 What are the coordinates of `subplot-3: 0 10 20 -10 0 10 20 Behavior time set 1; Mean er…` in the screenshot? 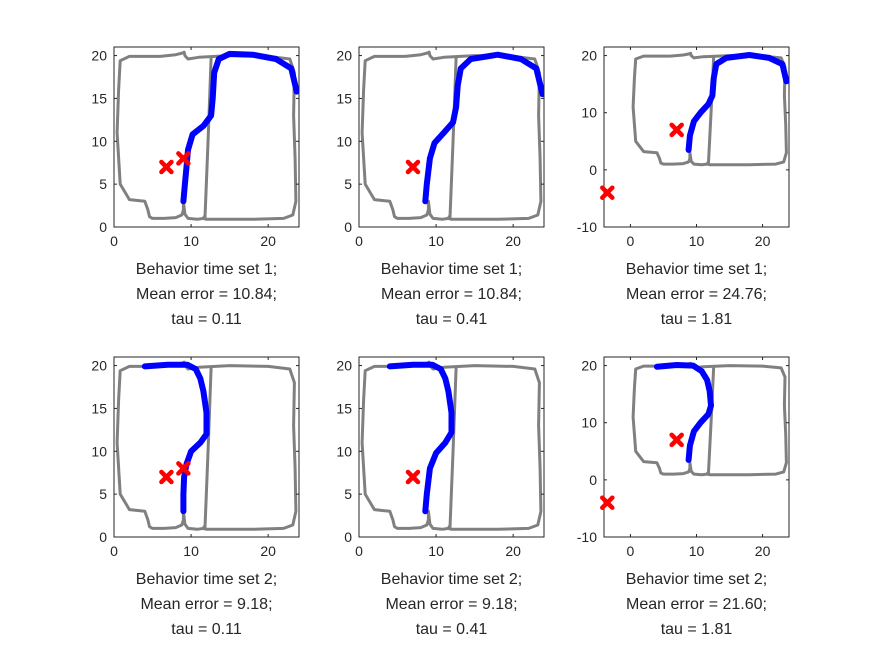 It's located at (683, 187).